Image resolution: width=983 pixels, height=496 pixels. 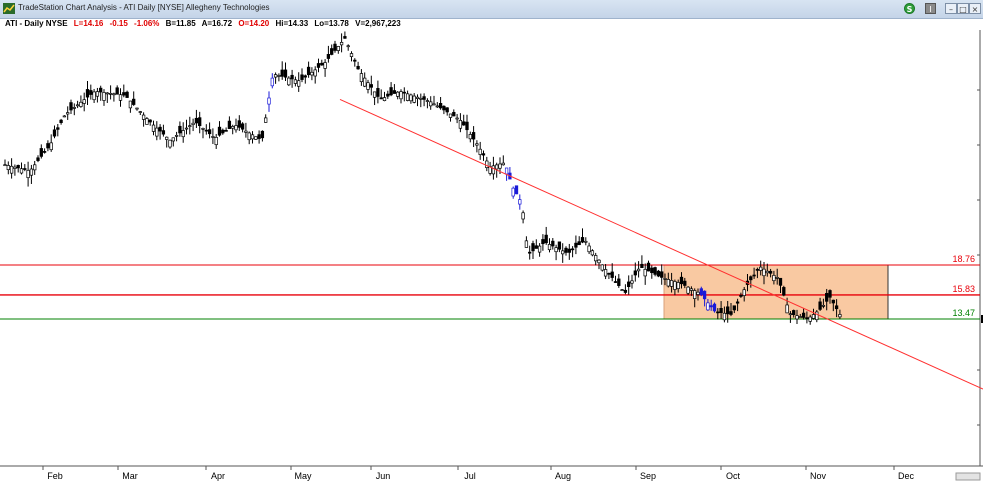 What do you see at coordinates (909, 8) in the screenshot?
I see `symbol-link-button: S` at bounding box center [909, 8].